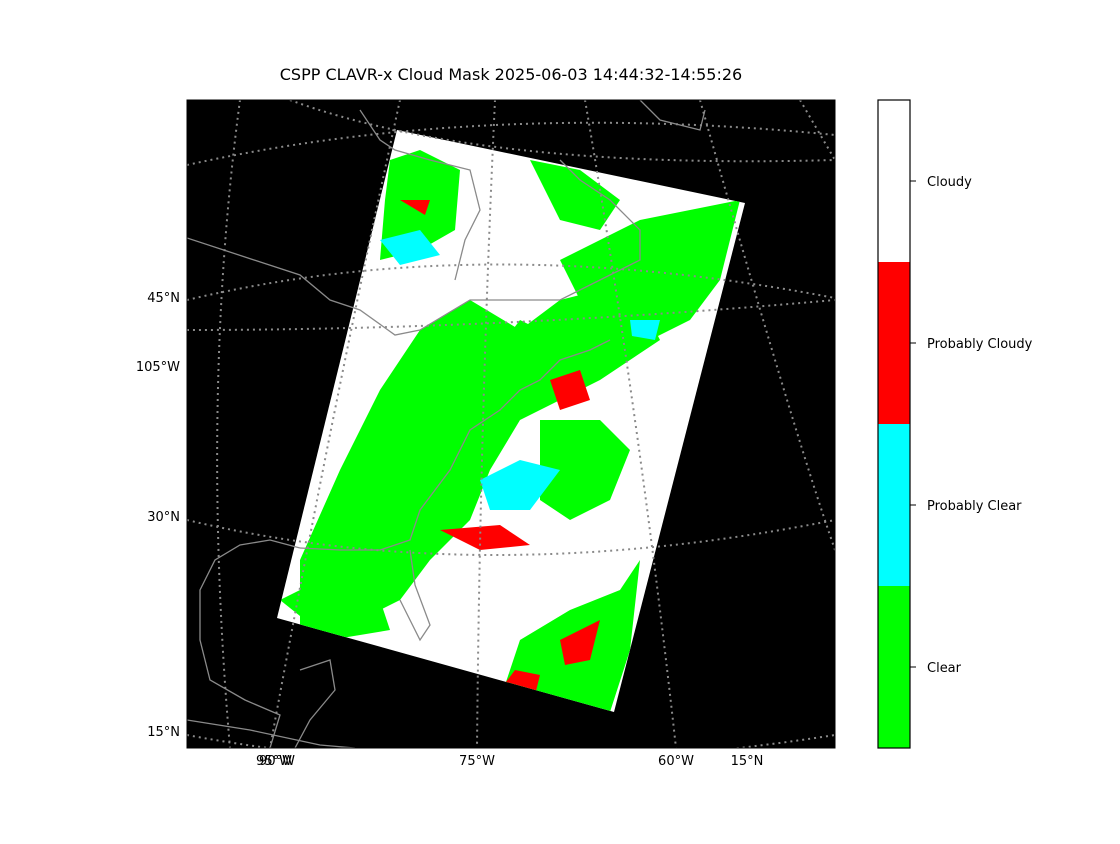  Describe the element at coordinates (974, 506) in the screenshot. I see `colorbar-label: Probably Clear` at that location.